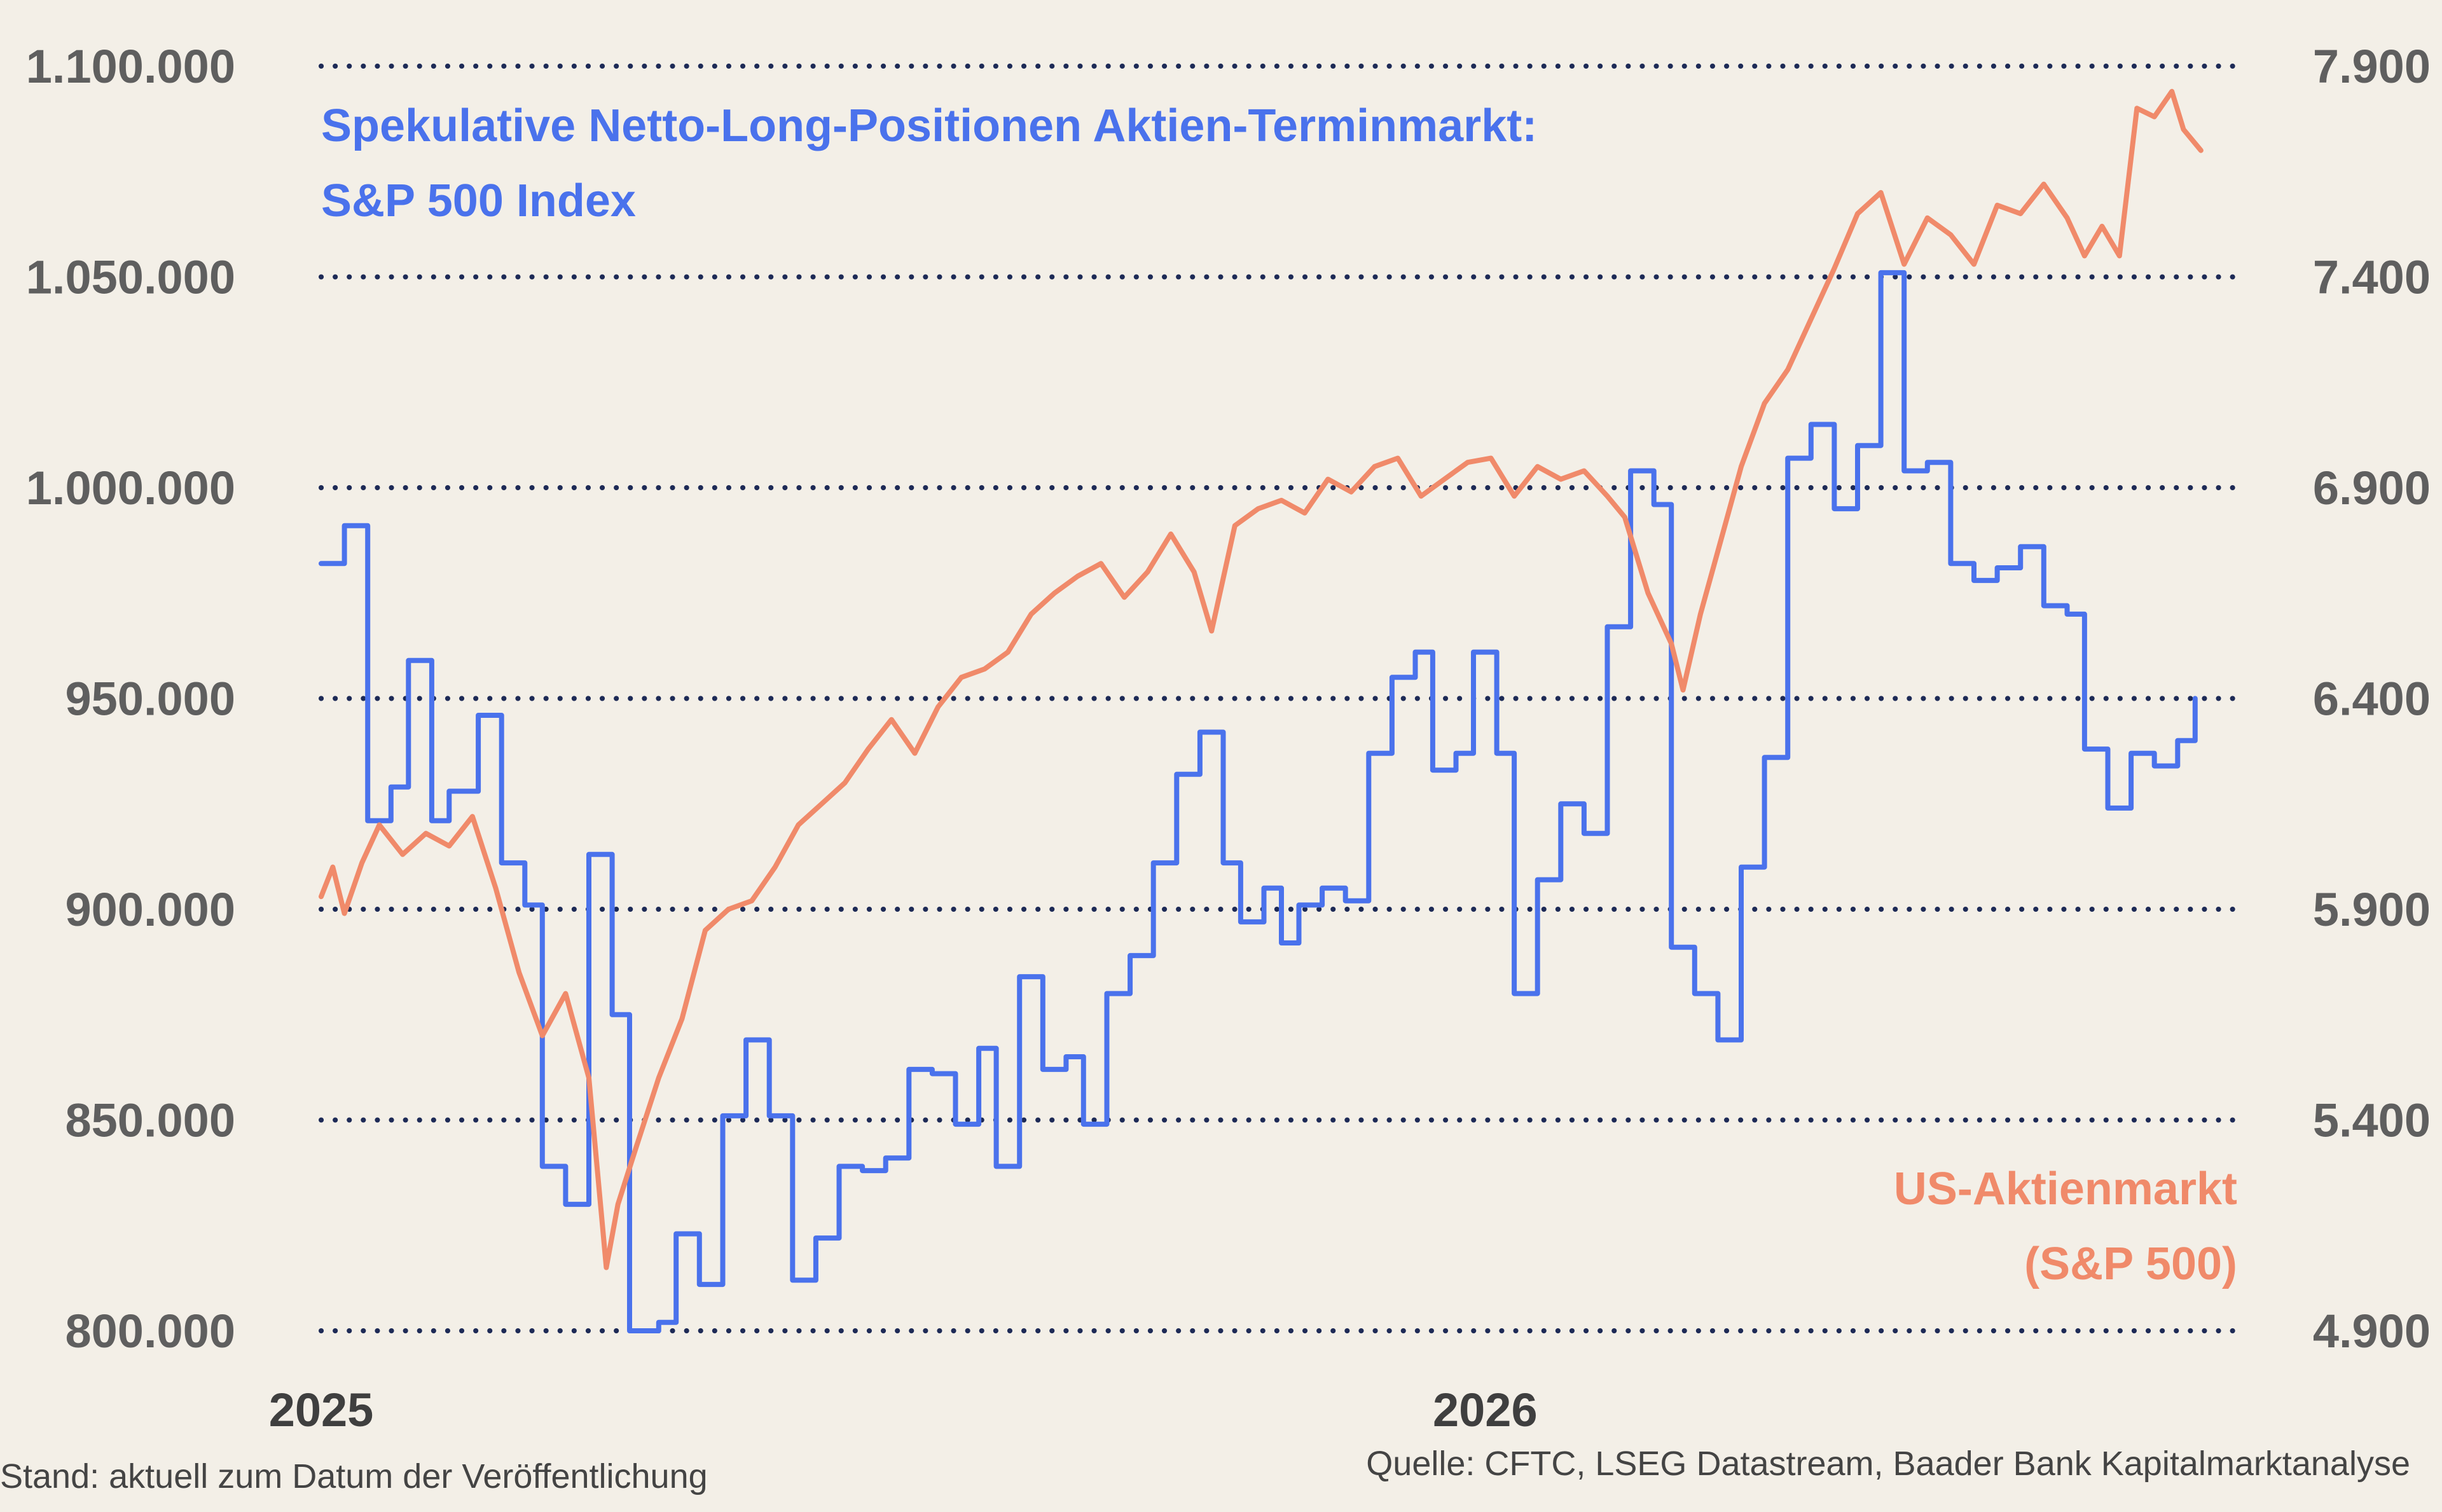 The height and width of the screenshot is (1512, 2442). Describe the element at coordinates (130, 488) in the screenshot. I see `left-tick-label: 1.000.000` at that location.